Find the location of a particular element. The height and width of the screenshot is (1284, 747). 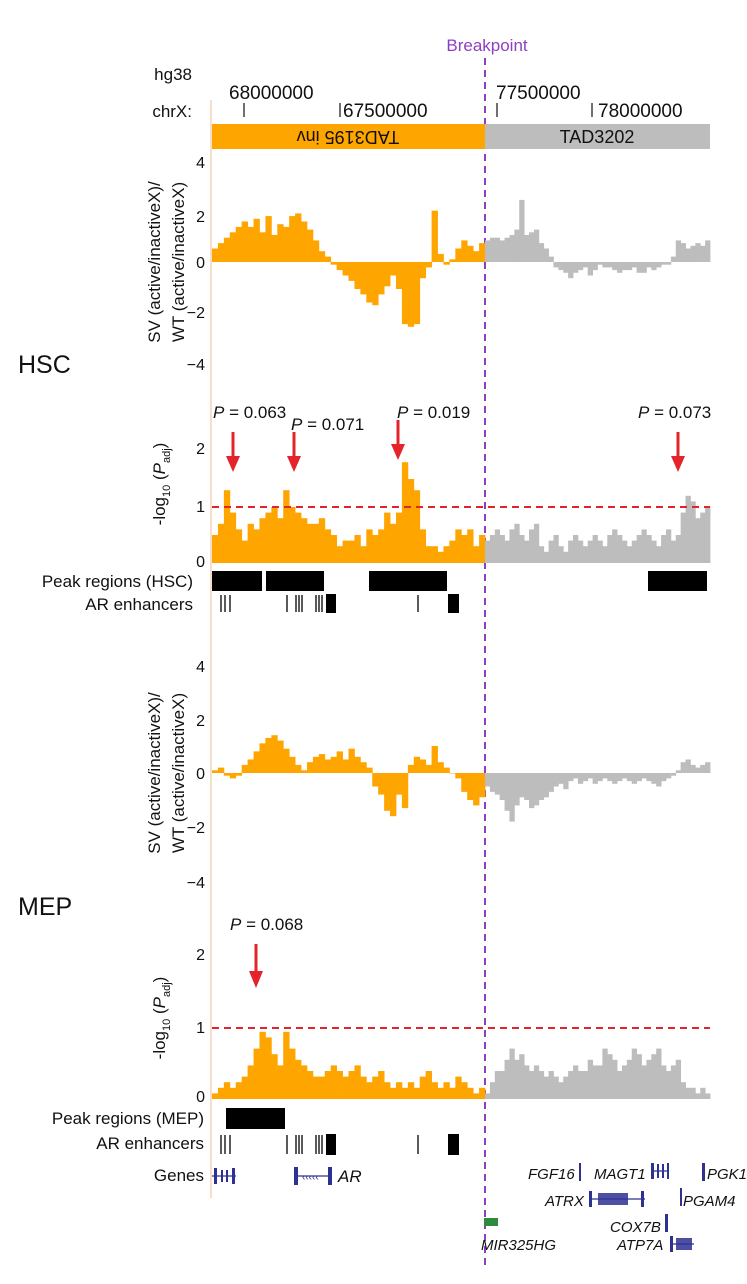

coord-tick-label: 67500000 is located at coordinates (385, 111).